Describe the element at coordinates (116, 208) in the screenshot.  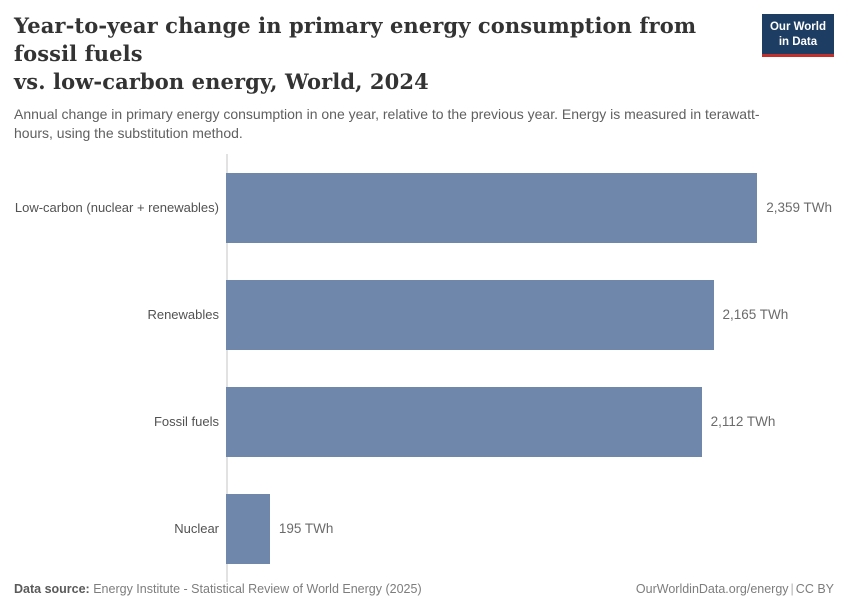
I see `category-label: Low-carbon (nuclear + renewables)` at that location.